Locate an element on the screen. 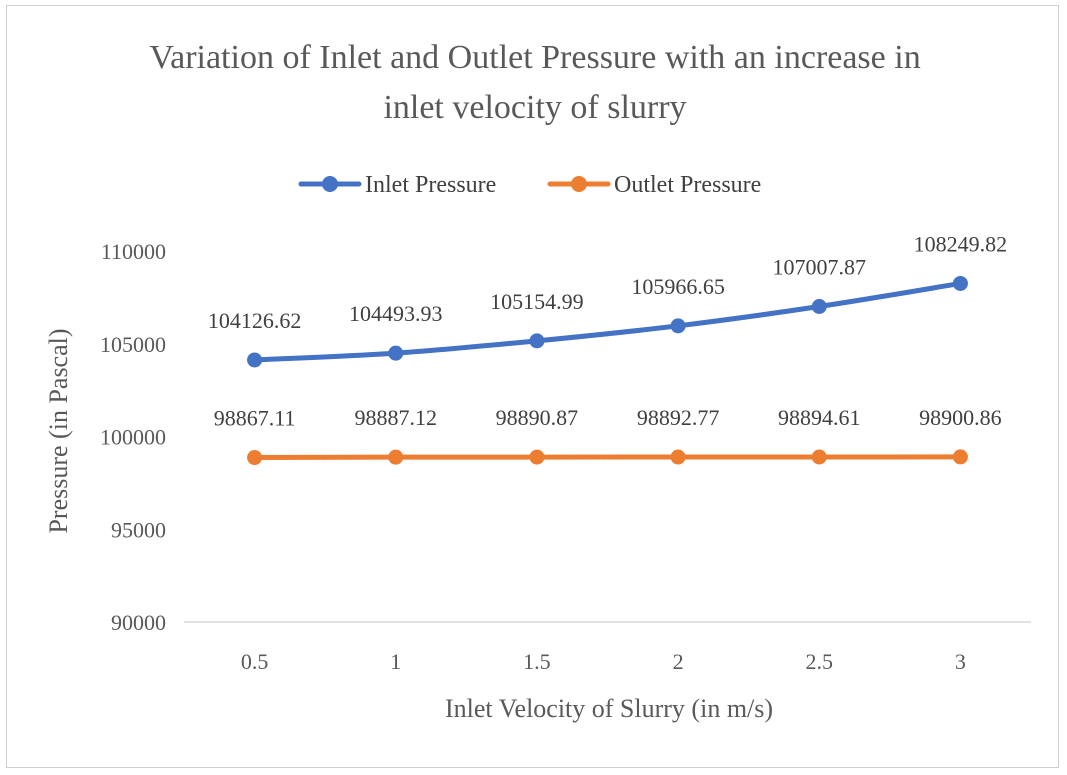  x-axis-title: Inlet Velocity of Slurry (in m/s) is located at coordinates (609, 708).